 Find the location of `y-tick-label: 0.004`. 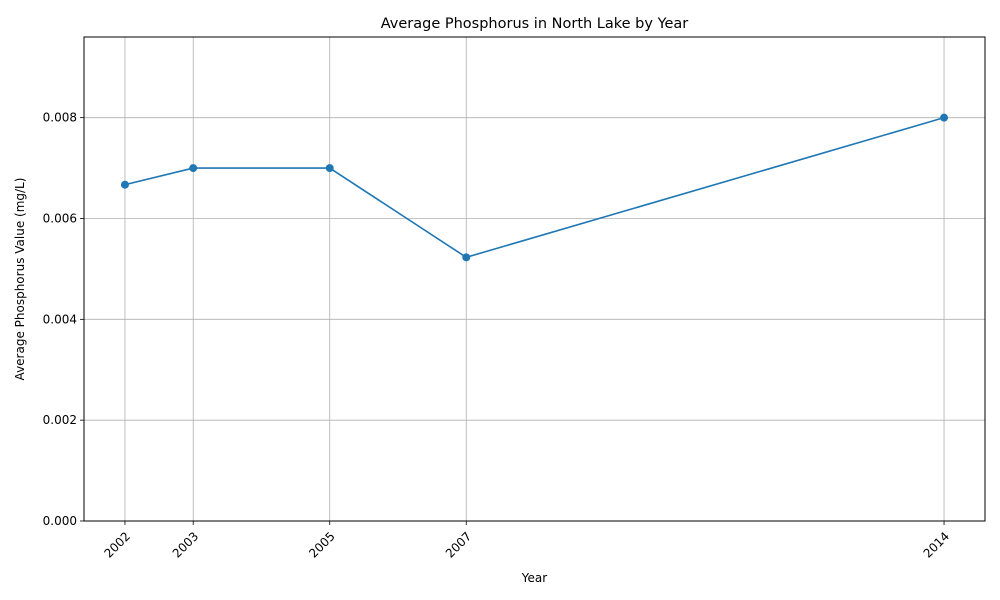

y-tick-label: 0.004 is located at coordinates (60, 319).